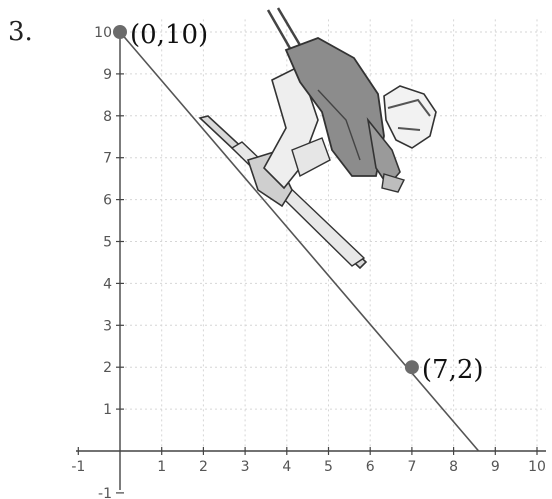 The width and height of the screenshot is (552, 499). Describe the element at coordinates (78, 467) in the screenshot. I see `x-tick-label: -1` at that location.